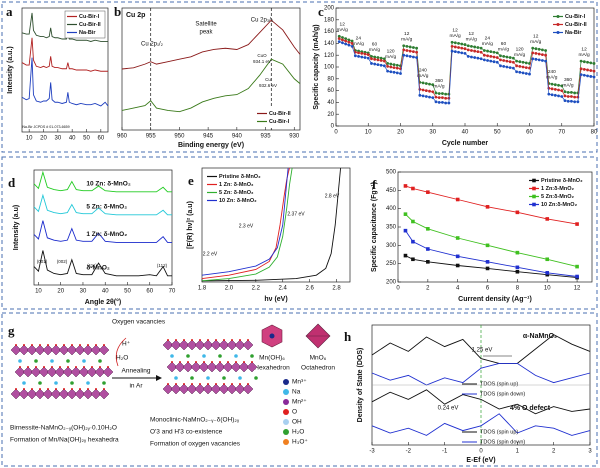 The height and width of the screenshot is (468, 600). I want to click on series-label: δ-MnO₂, so click(98, 268).